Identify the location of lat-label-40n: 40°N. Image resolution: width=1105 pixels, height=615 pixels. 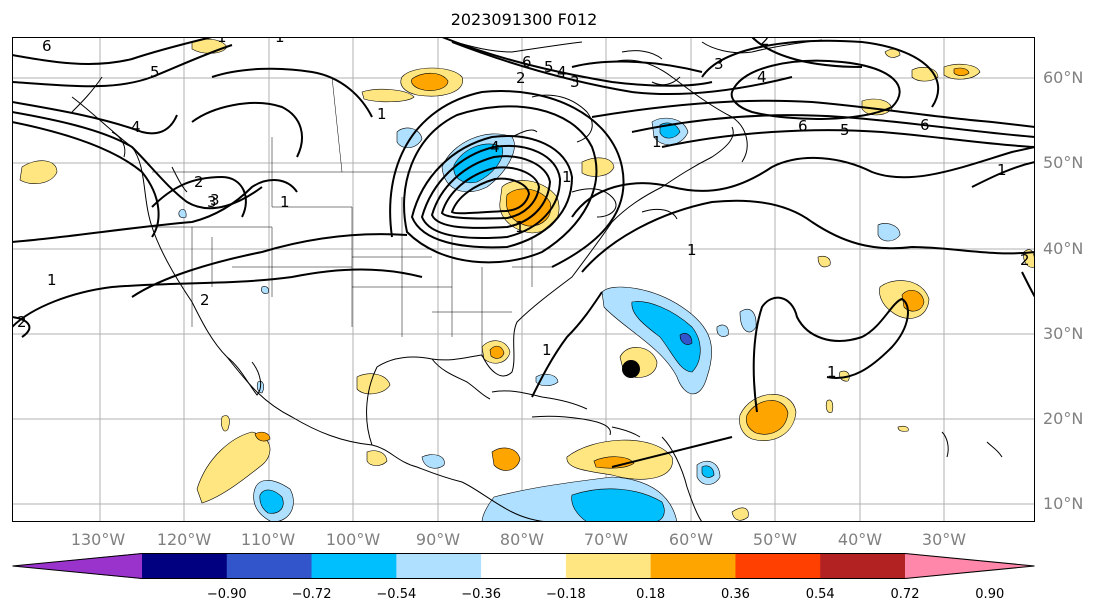
(1063, 248).